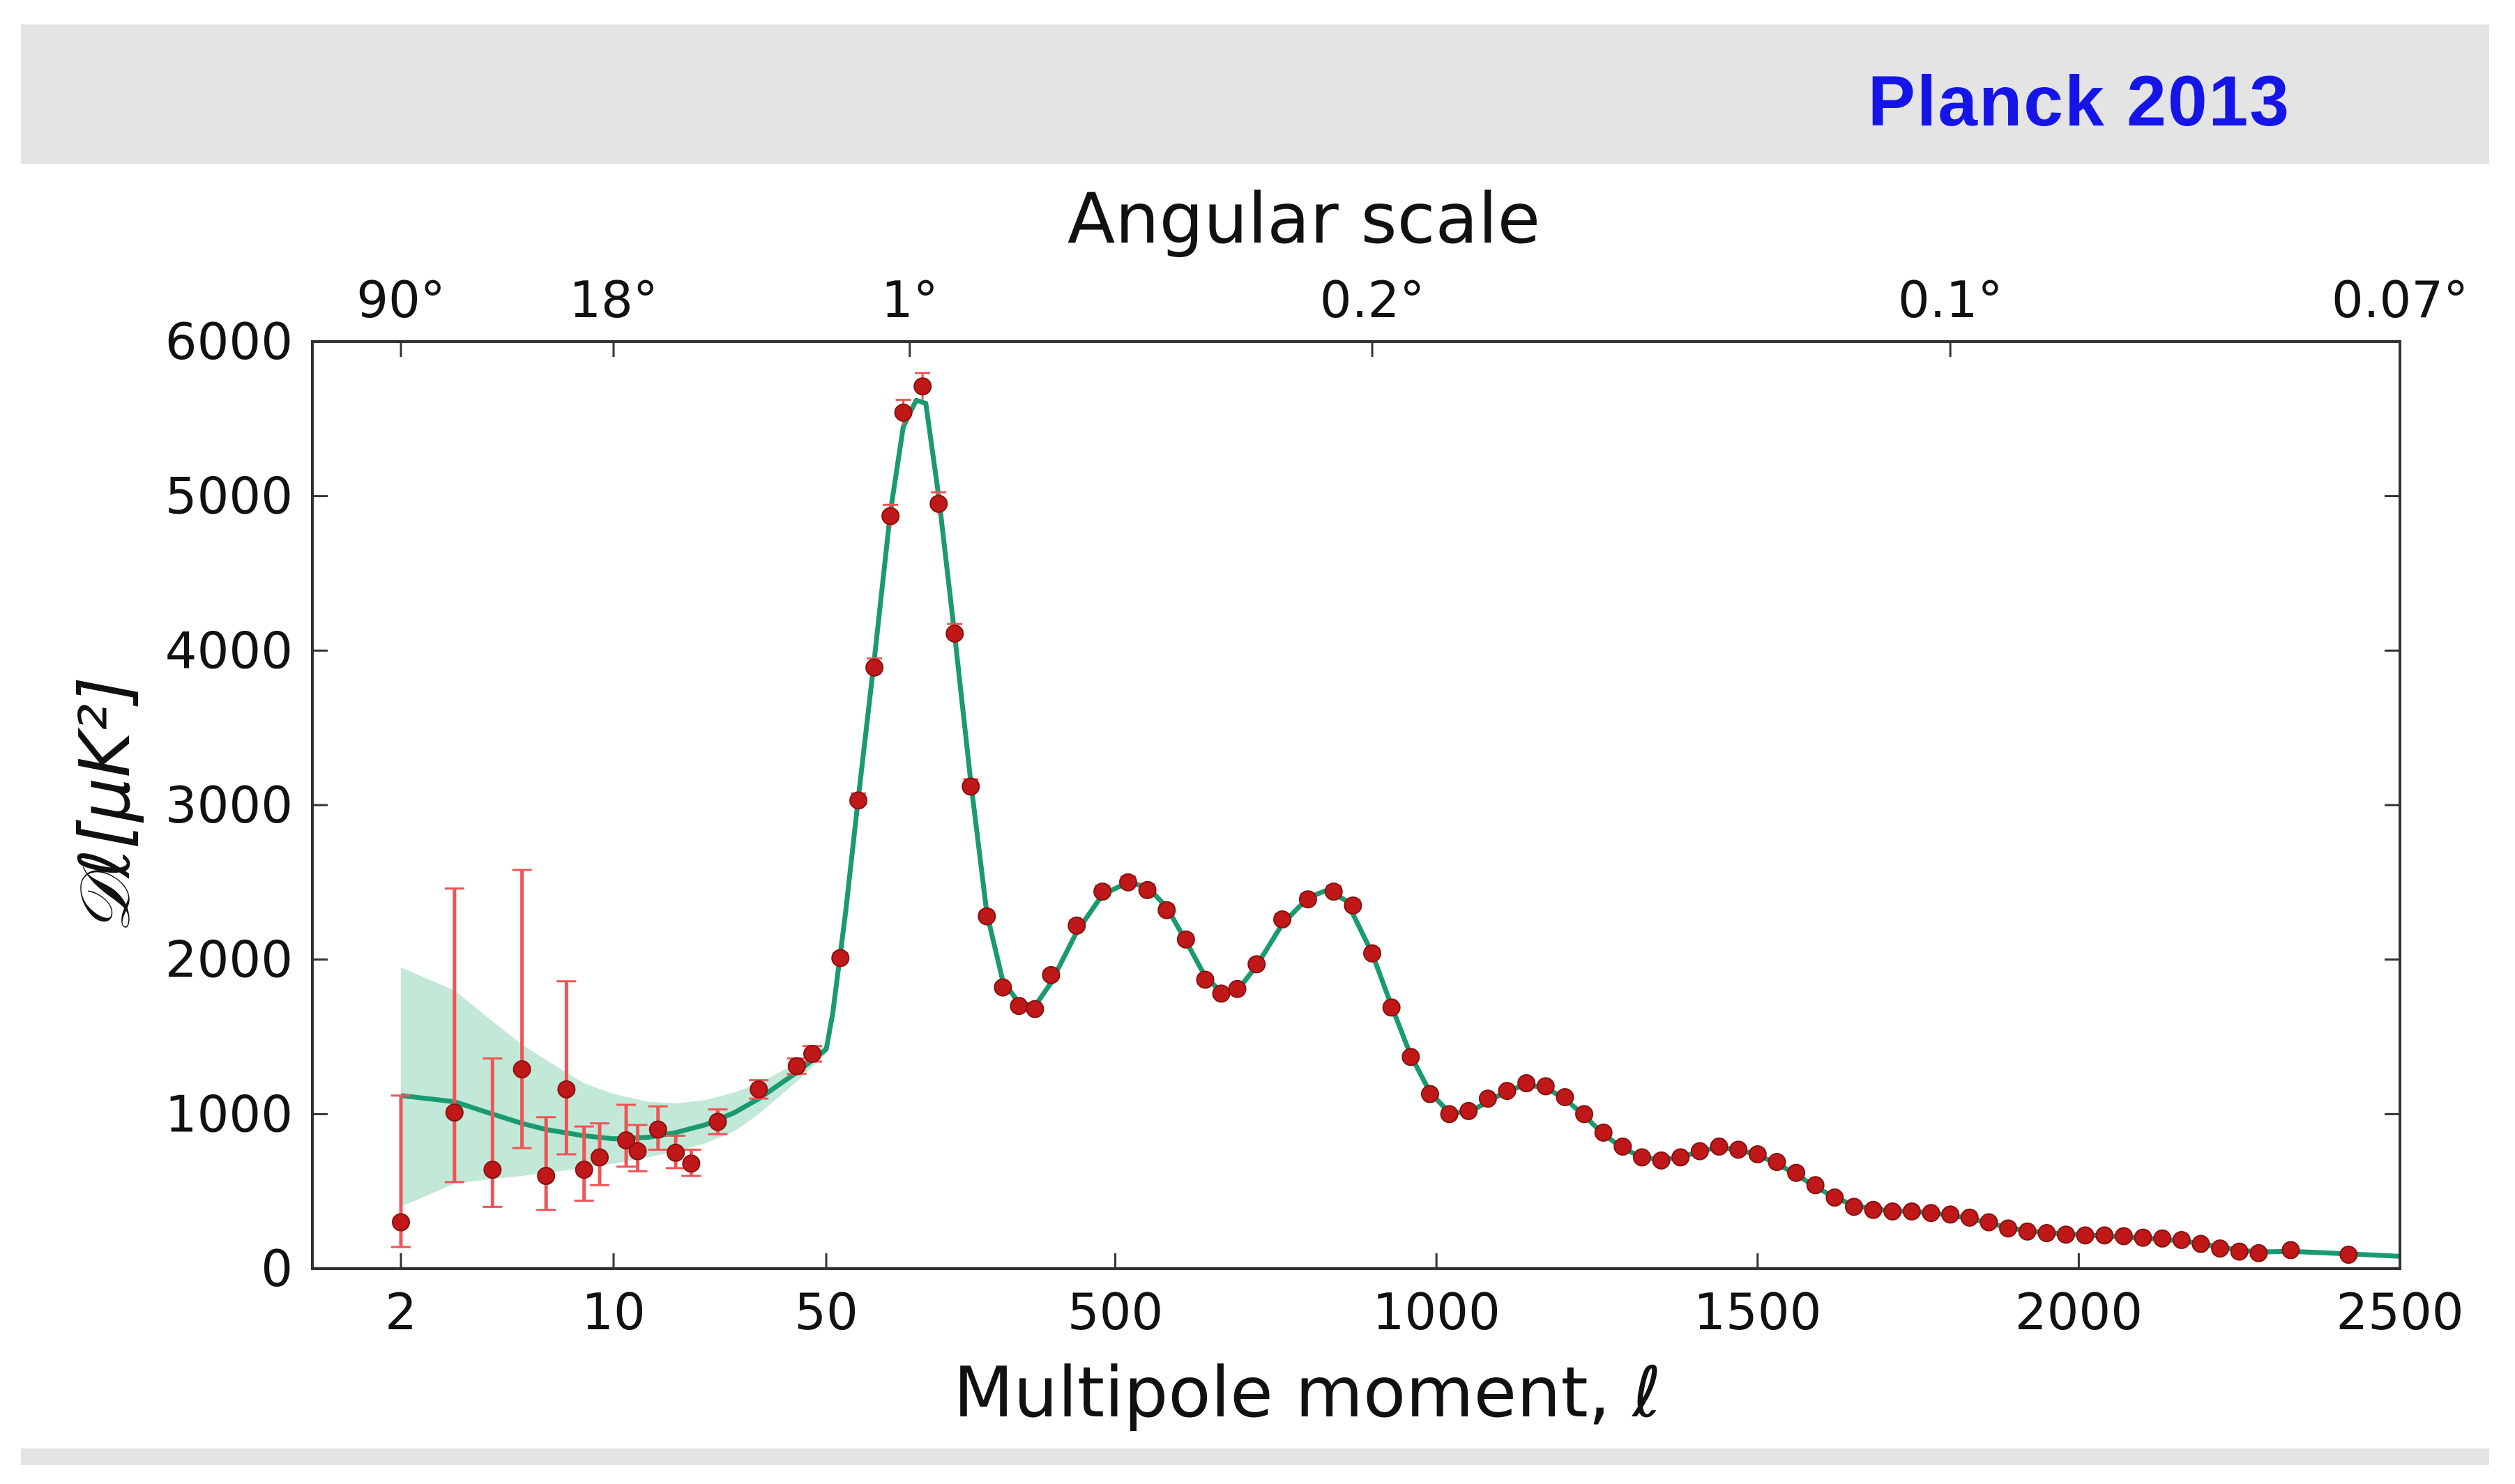 This screenshot has height=1484, width=2515. What do you see at coordinates (2078, 101) in the screenshot?
I see `banner-title: Planck 2013` at bounding box center [2078, 101].